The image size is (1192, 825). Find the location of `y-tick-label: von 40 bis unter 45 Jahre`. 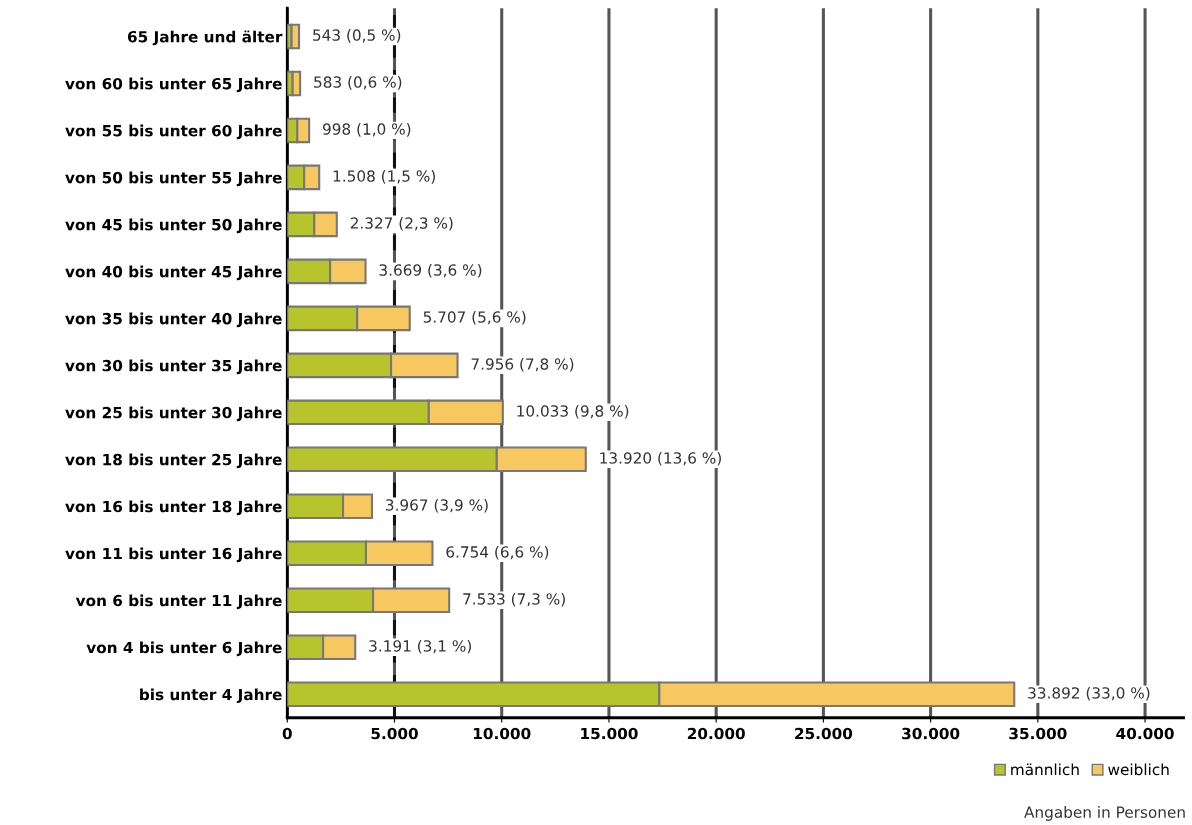

y-tick-label: von 40 bis unter 45 Jahre is located at coordinates (173, 273).